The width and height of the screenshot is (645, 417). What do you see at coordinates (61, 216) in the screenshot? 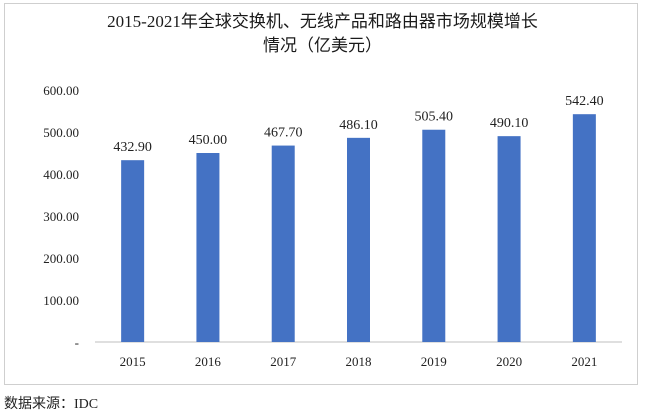
I see `y-tick-label: 300.00` at bounding box center [61, 216].